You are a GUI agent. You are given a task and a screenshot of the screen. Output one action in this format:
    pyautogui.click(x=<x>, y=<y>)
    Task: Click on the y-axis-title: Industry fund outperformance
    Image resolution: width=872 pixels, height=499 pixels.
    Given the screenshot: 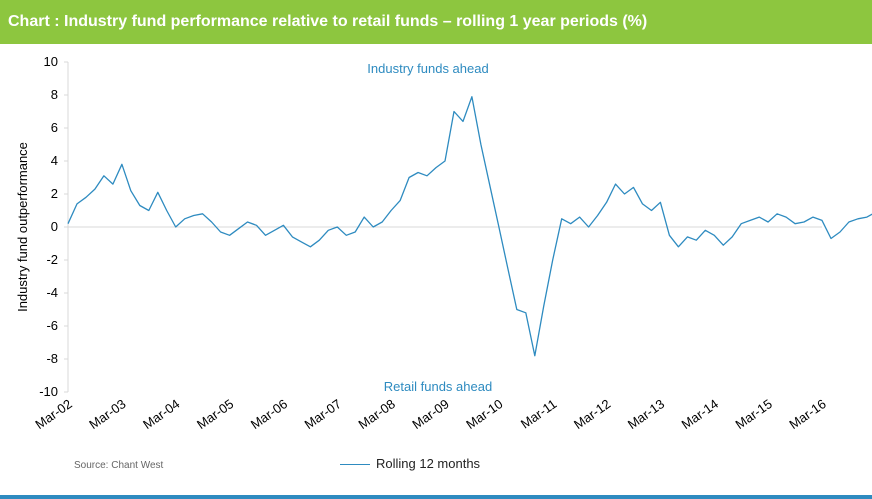 What is the action you would take?
    pyautogui.click(x=22, y=227)
    